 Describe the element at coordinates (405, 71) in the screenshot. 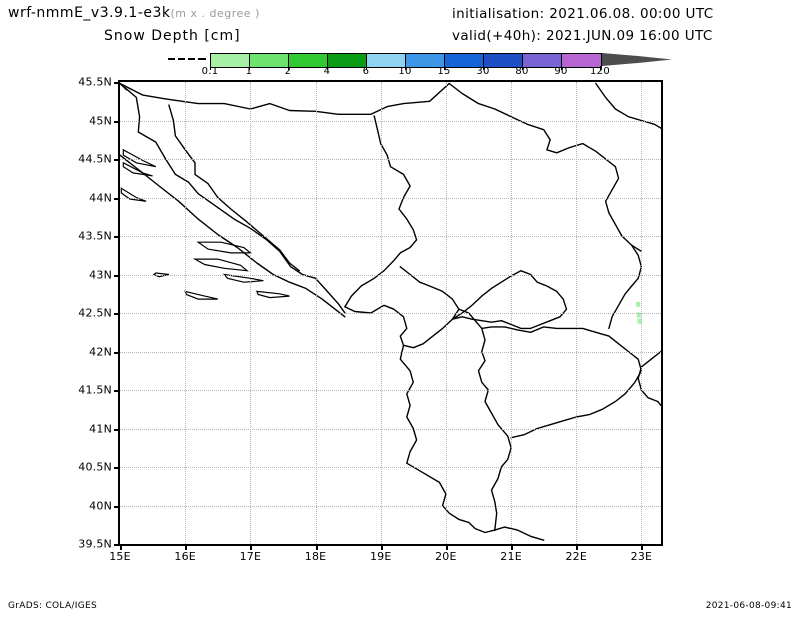

I see `colorbar-tick-10: 10` at that location.